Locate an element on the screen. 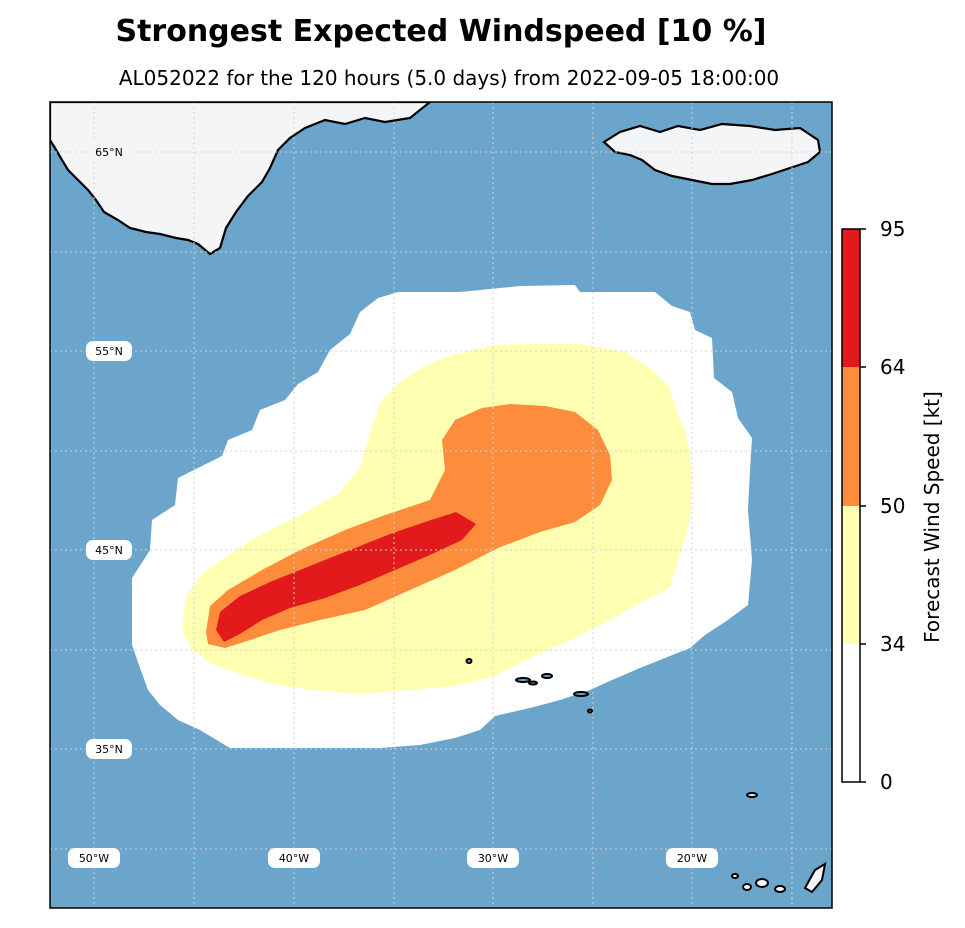 Image resolution: width=965 pixels, height=928 pixels. greenland-land is located at coordinates (241, 179).